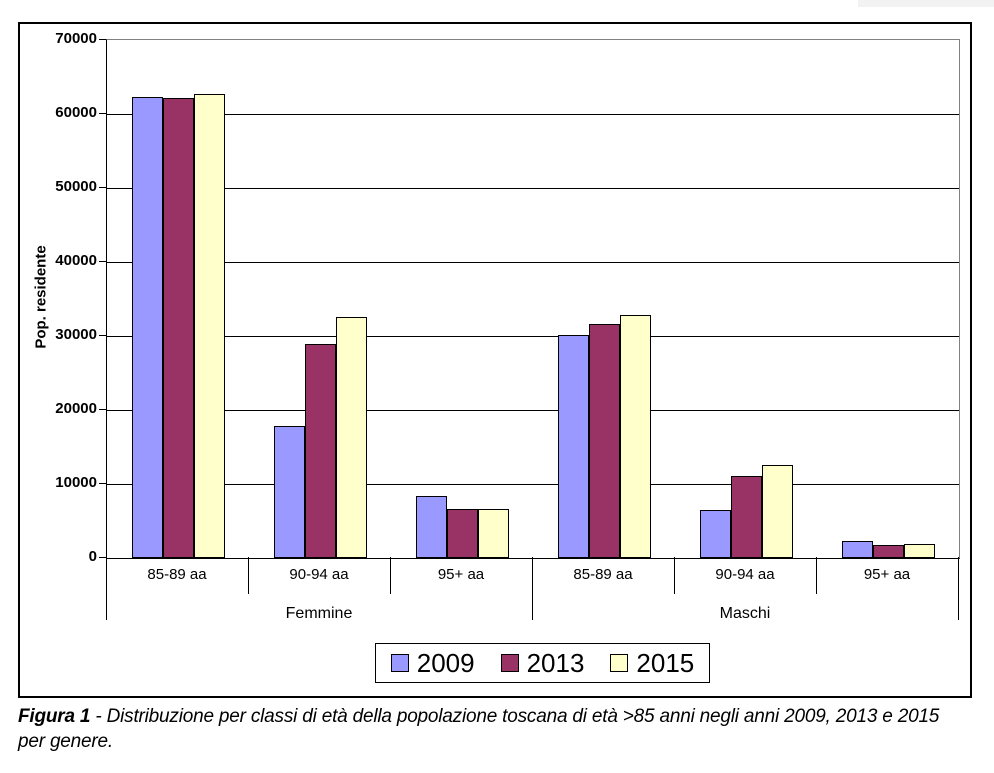 This screenshot has width=994, height=773. Describe the element at coordinates (351, 437) in the screenshot. I see `bar-2015-femmine-90-94aa` at that location.